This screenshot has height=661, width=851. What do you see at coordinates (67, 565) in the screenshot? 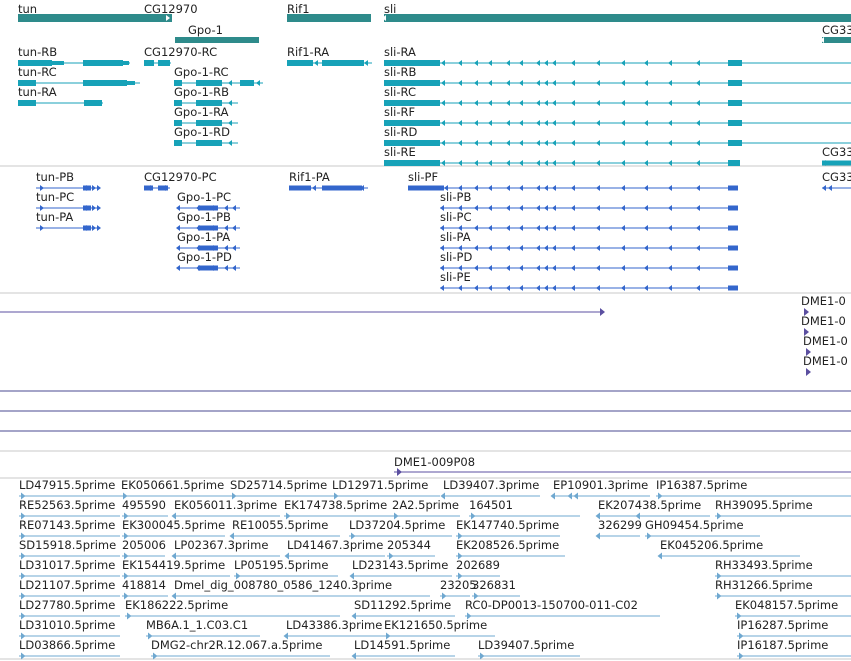
I see `est-label: LD31017.5prime` at bounding box center [67, 565].